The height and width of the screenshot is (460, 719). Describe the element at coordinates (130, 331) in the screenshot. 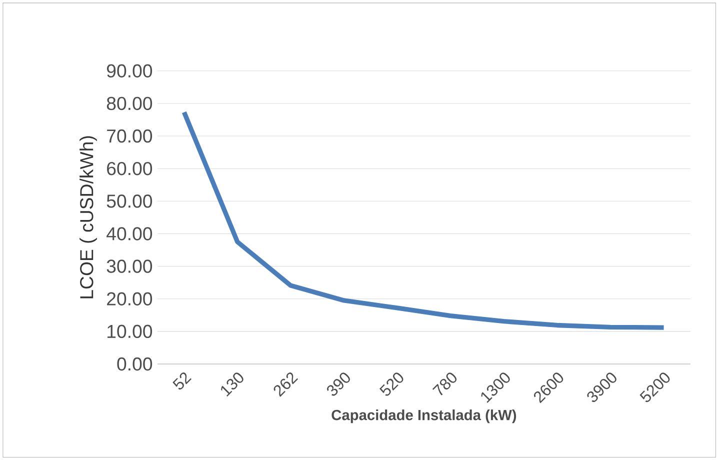

I see `y-tick-label: 10.00` at that location.